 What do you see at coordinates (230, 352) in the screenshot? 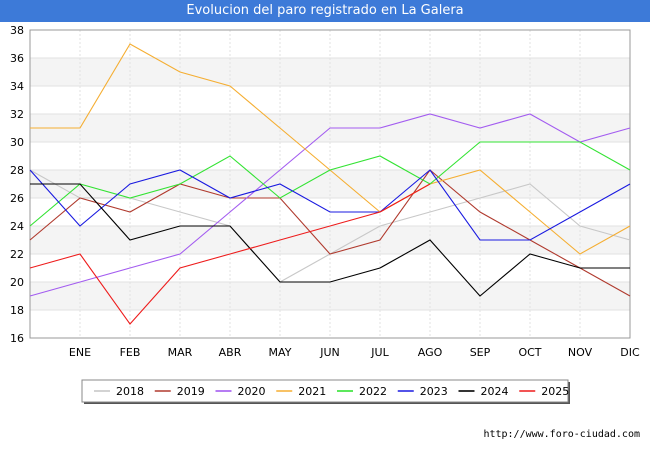
I see `x-tick-label: ABR` at bounding box center [230, 352].